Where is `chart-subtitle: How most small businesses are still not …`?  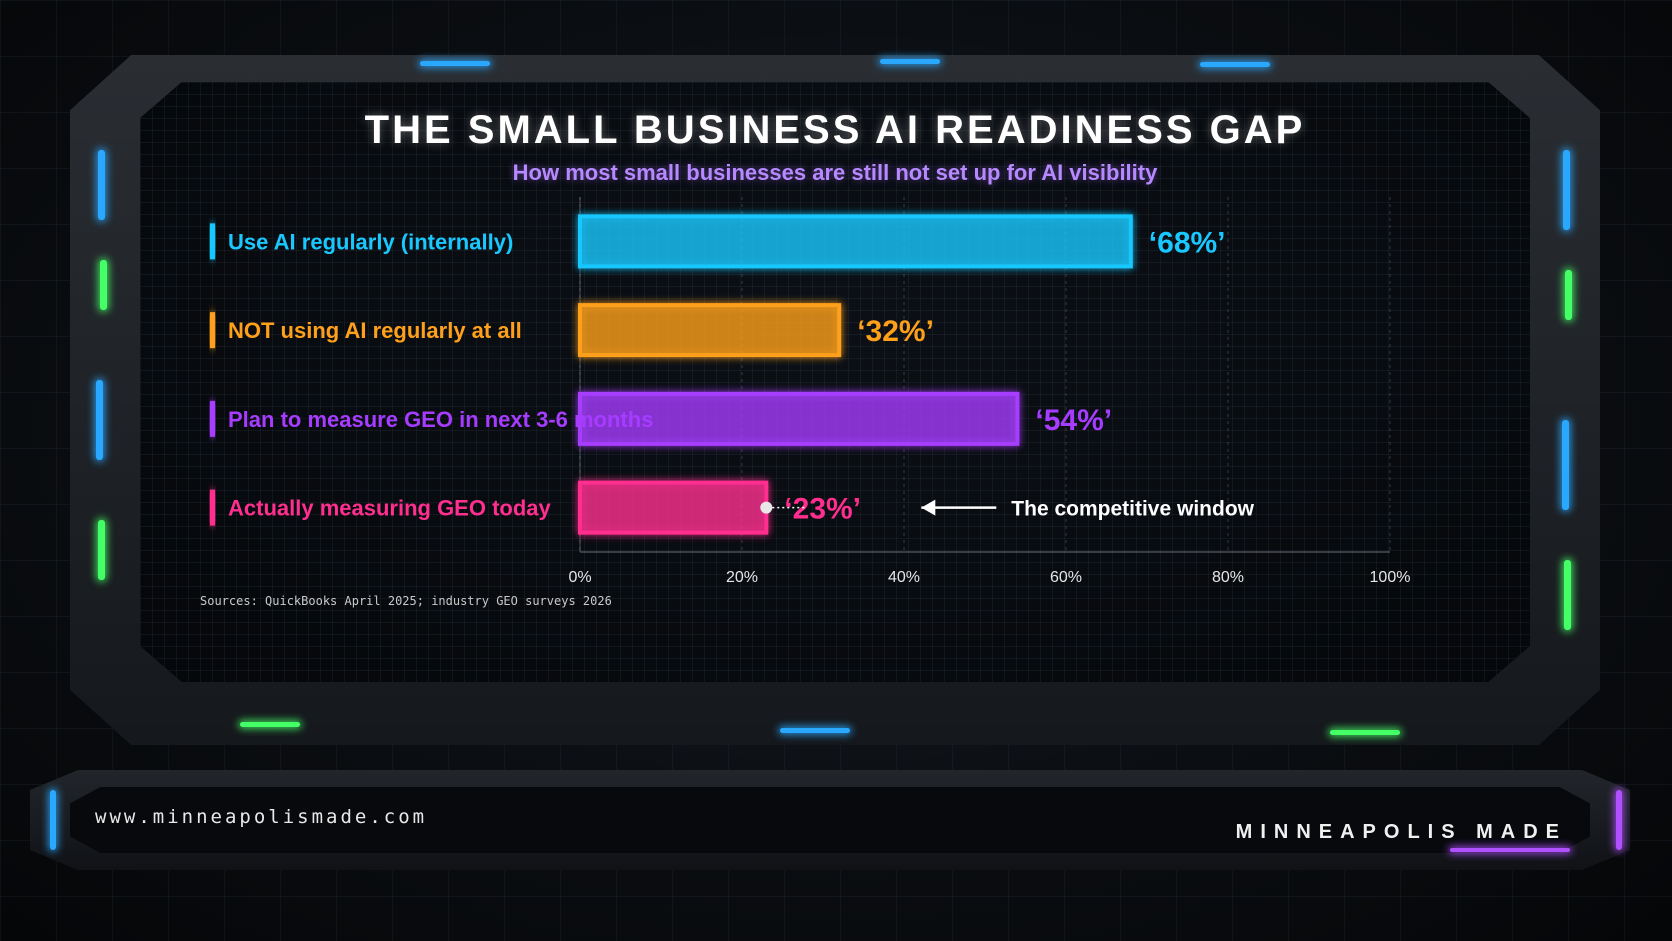
chart-subtitle: How most small businesses are still not … is located at coordinates (835, 172).